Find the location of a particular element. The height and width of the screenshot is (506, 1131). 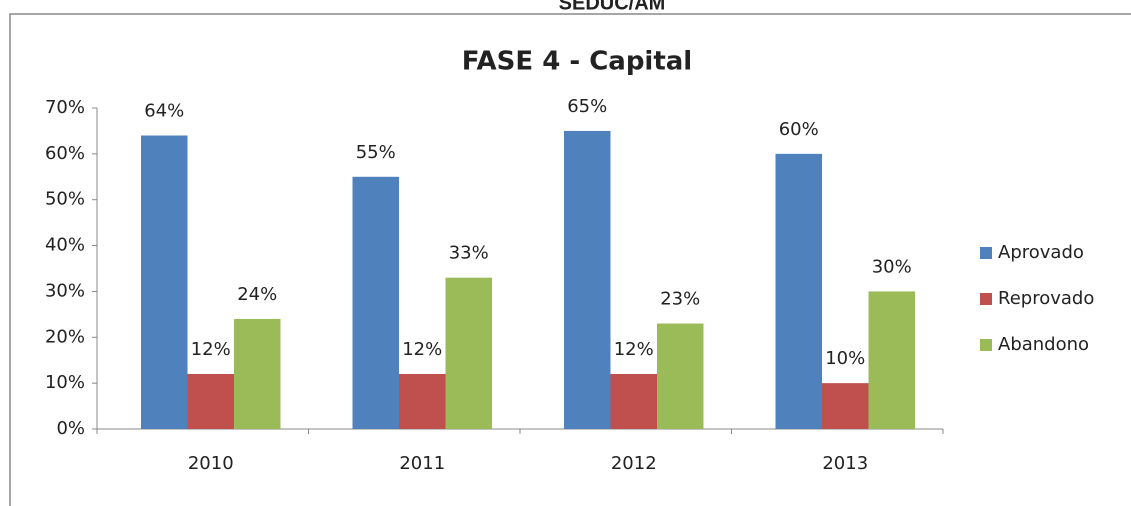

y-tick-label: 60% is located at coordinates (65, 153).